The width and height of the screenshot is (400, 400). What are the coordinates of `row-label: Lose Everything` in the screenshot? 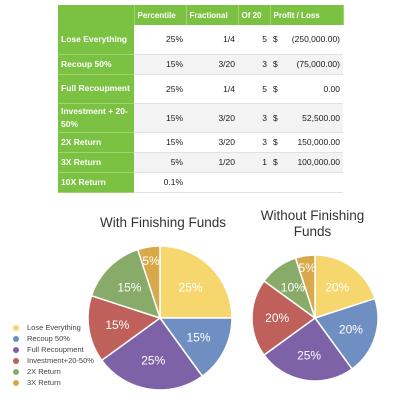 It's located at (96, 40).